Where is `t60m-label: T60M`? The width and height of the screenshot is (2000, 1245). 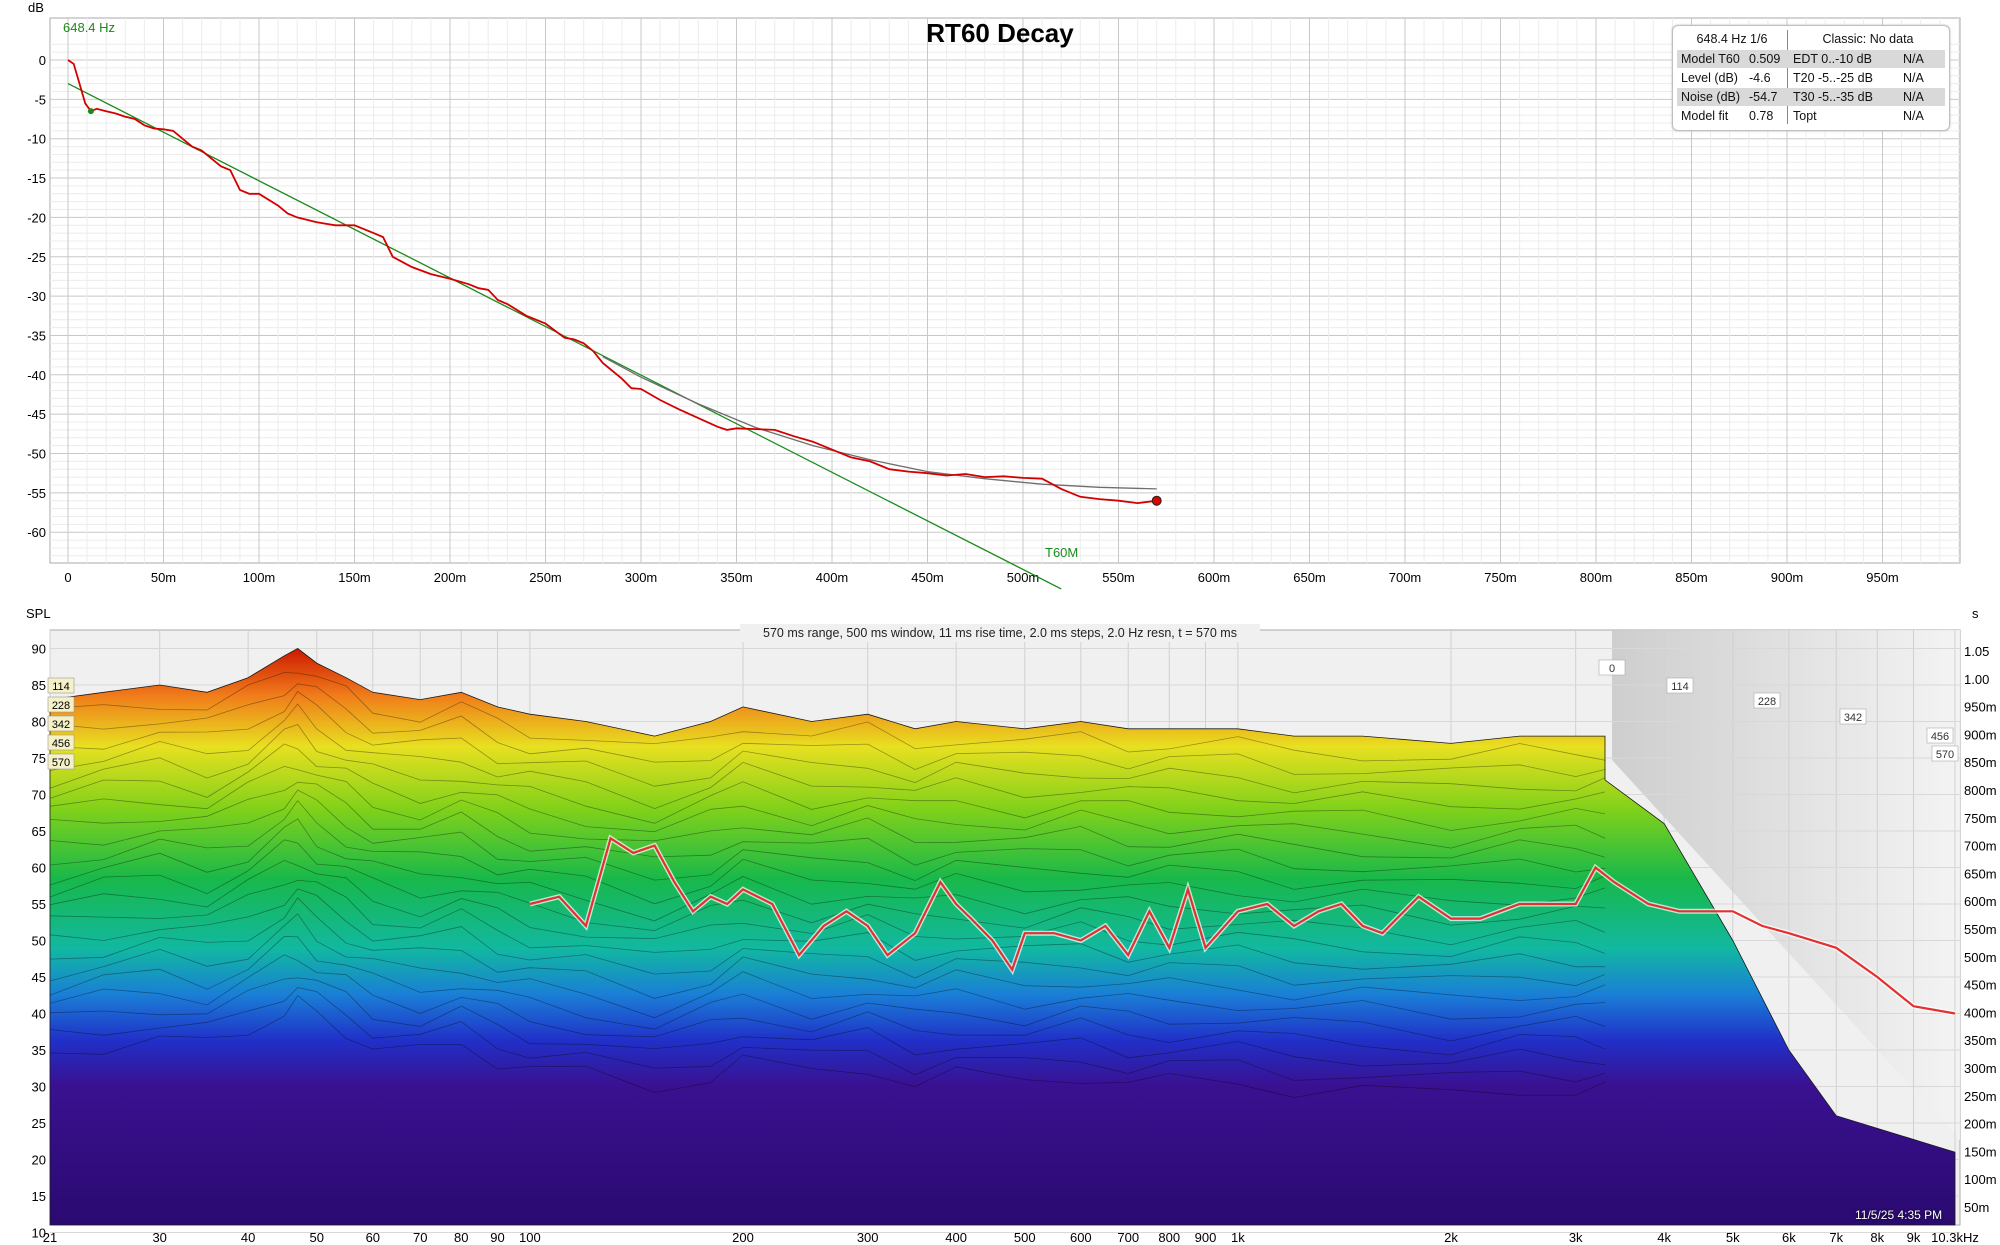
t60m-label: T60M is located at coordinates (1061, 552).